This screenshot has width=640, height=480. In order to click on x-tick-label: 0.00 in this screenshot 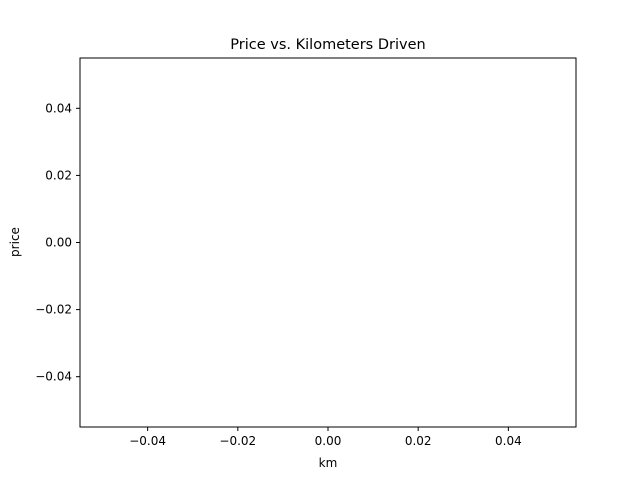, I will do `click(328, 441)`.